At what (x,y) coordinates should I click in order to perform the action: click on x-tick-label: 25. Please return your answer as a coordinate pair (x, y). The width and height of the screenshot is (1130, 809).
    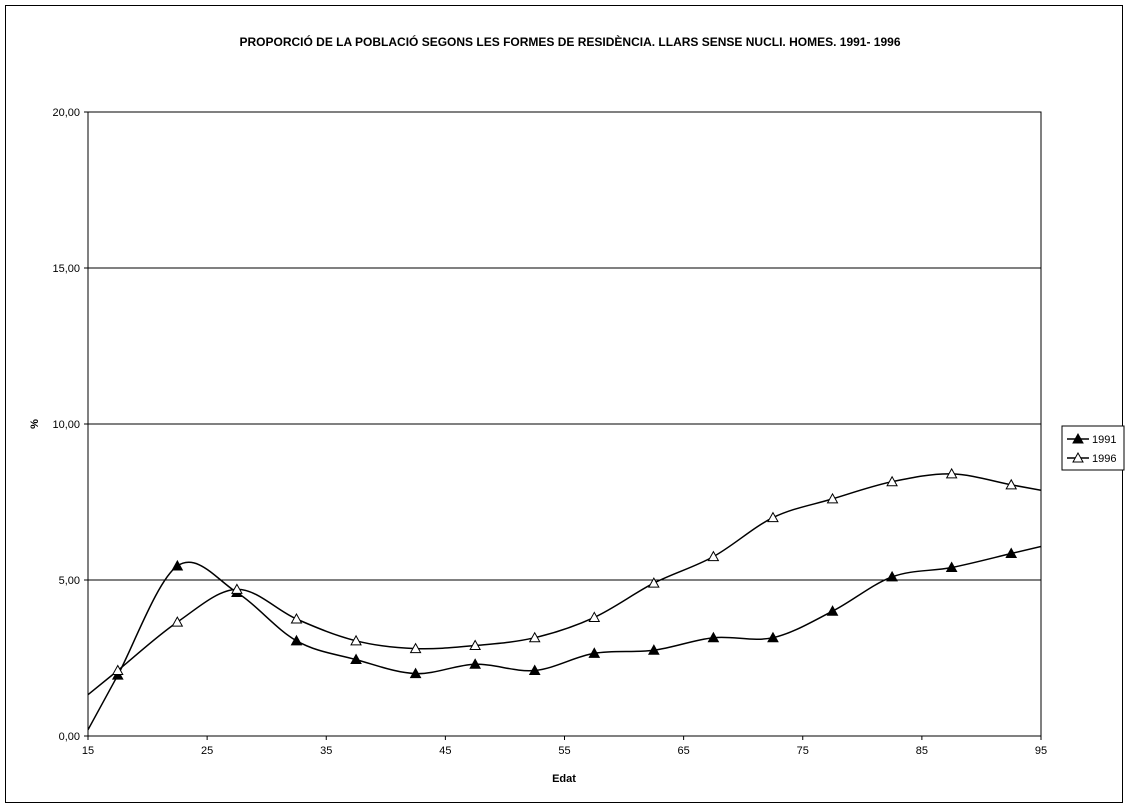
    Looking at the image, I should click on (207, 751).